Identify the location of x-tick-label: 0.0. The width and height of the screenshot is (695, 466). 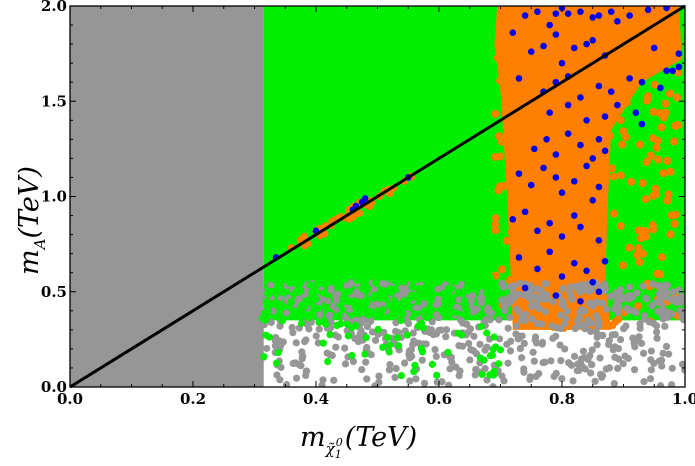
(70, 399).